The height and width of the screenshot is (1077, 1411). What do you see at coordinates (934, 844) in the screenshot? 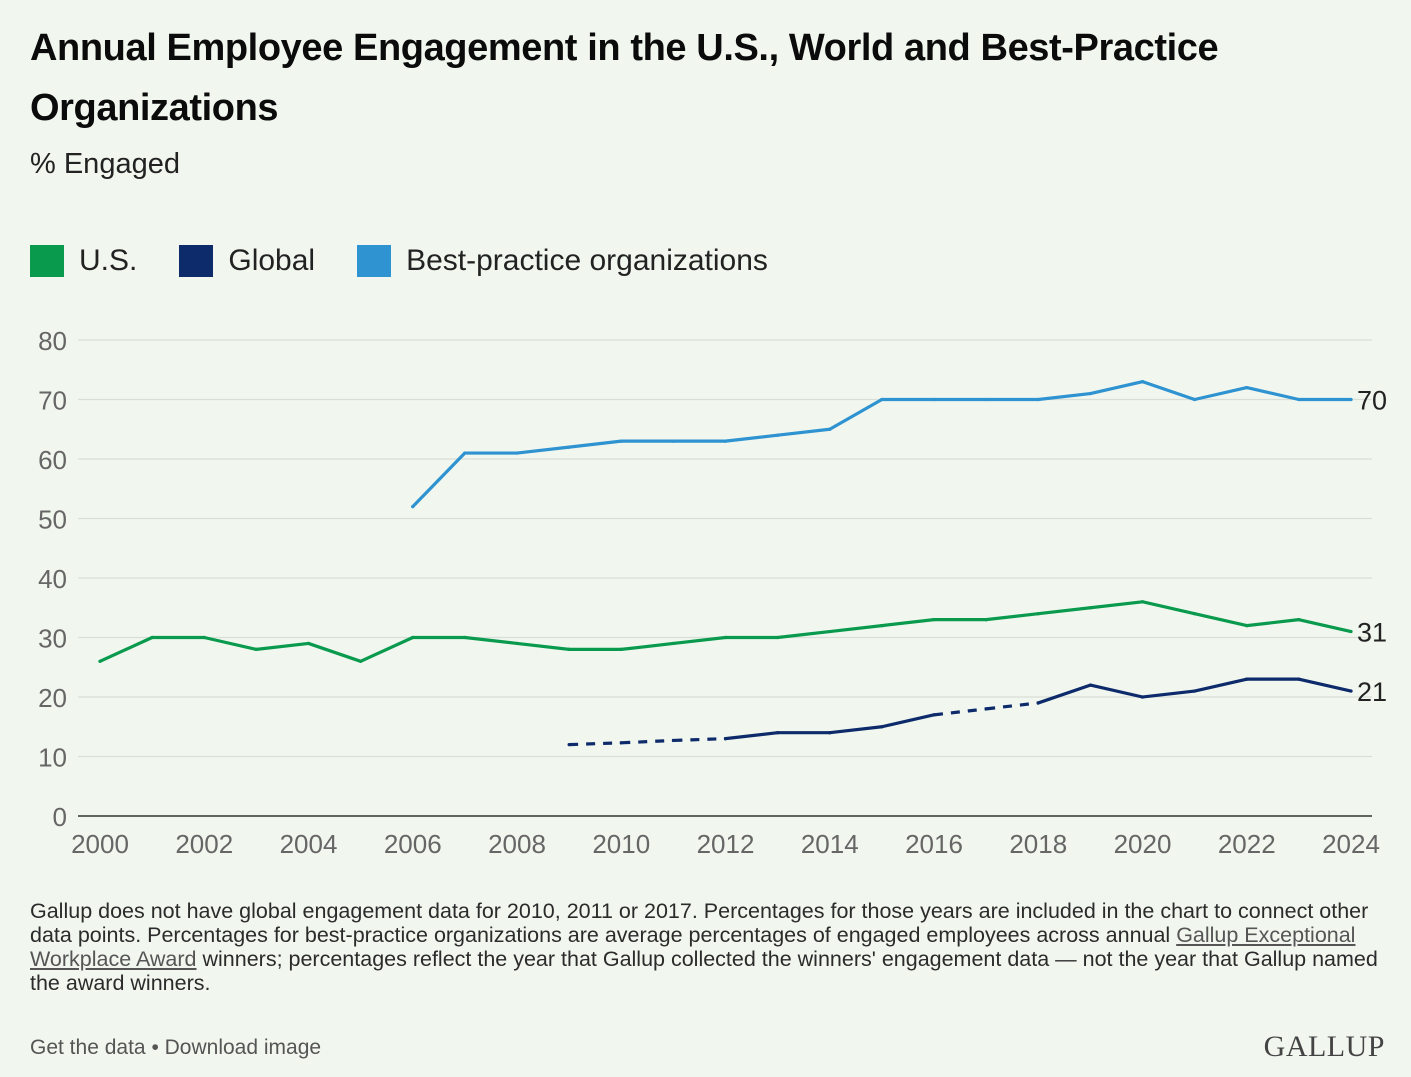
I see `x-tick-label: 2016` at bounding box center [934, 844].